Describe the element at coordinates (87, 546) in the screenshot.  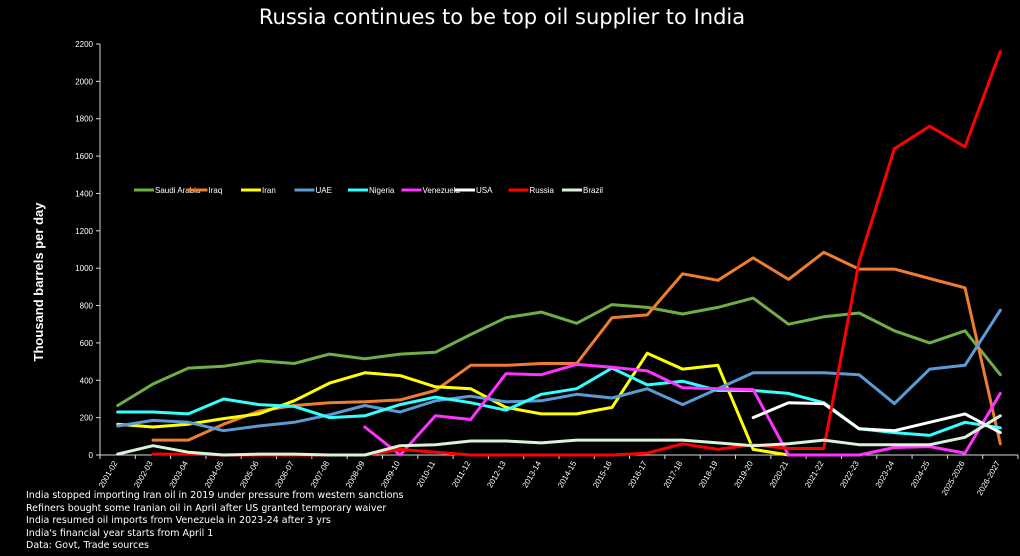
I see `footnote: Data: Govt, Trade sources` at that location.